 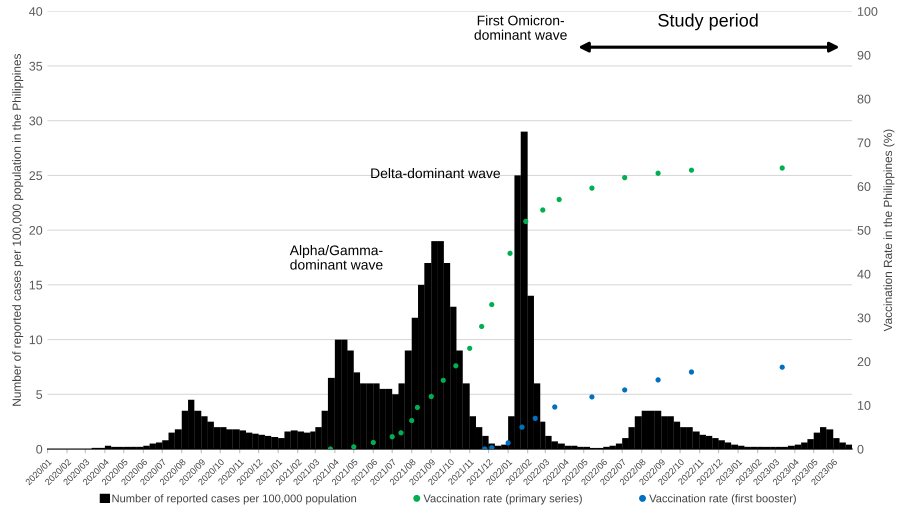 I want to click on annotation: Study period, so click(x=708, y=21).